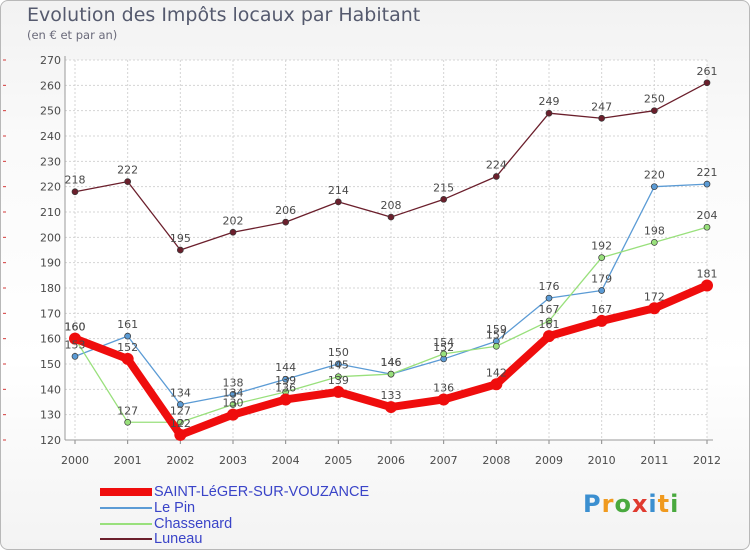 This screenshot has height=550, width=750. What do you see at coordinates (496, 165) in the screenshot?
I see `data-label: 224` at bounding box center [496, 165].